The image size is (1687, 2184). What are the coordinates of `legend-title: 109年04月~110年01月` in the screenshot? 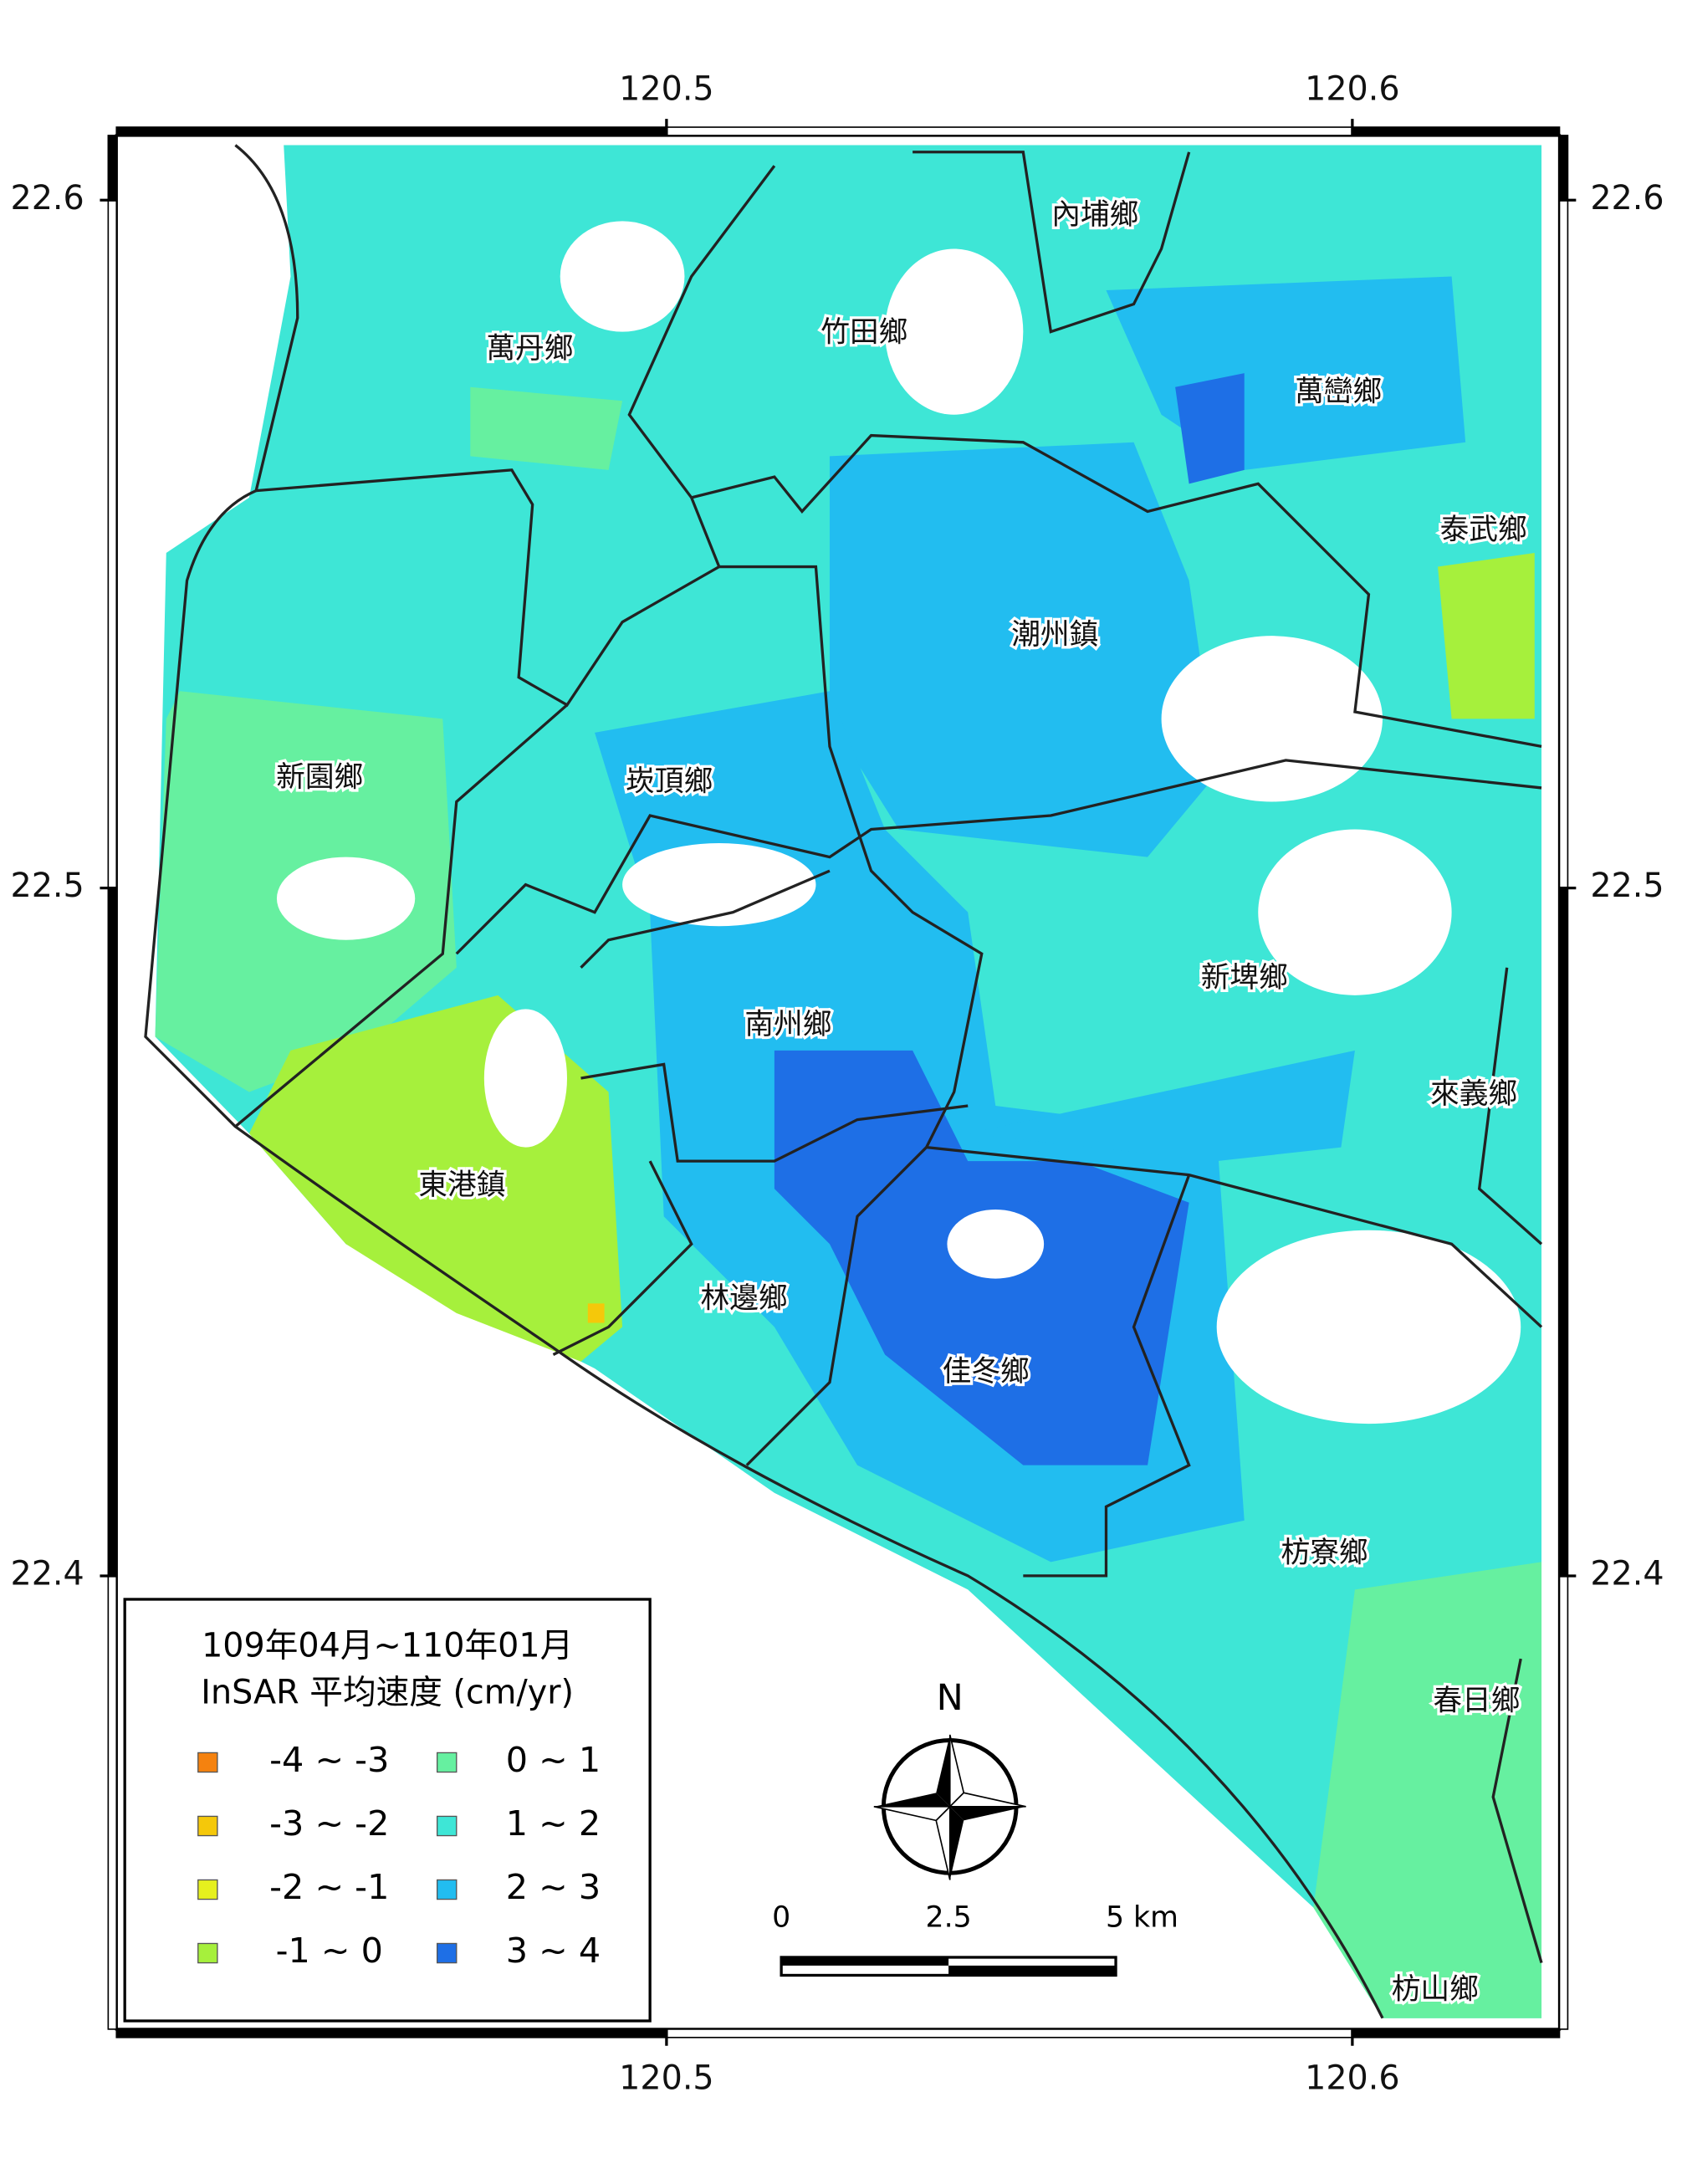 It's located at (387, 1645).